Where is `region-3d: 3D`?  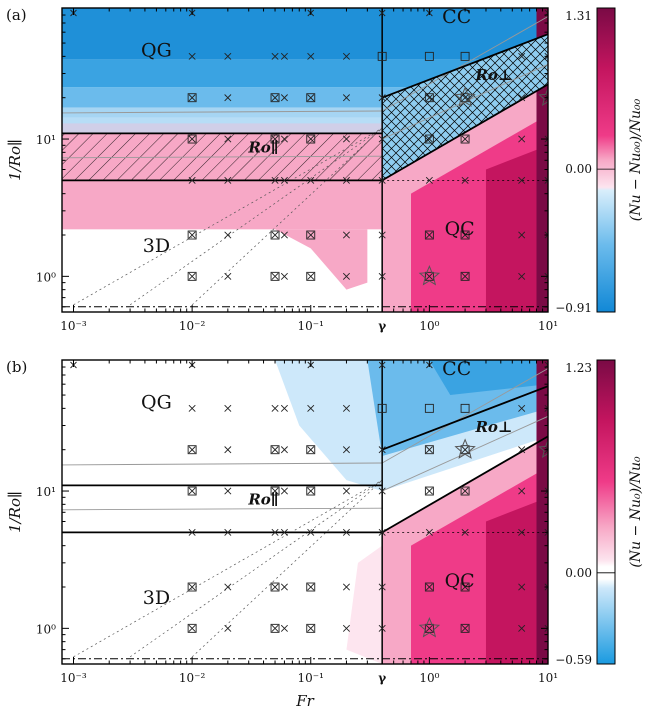
region-3d: 3D is located at coordinates (156, 246).